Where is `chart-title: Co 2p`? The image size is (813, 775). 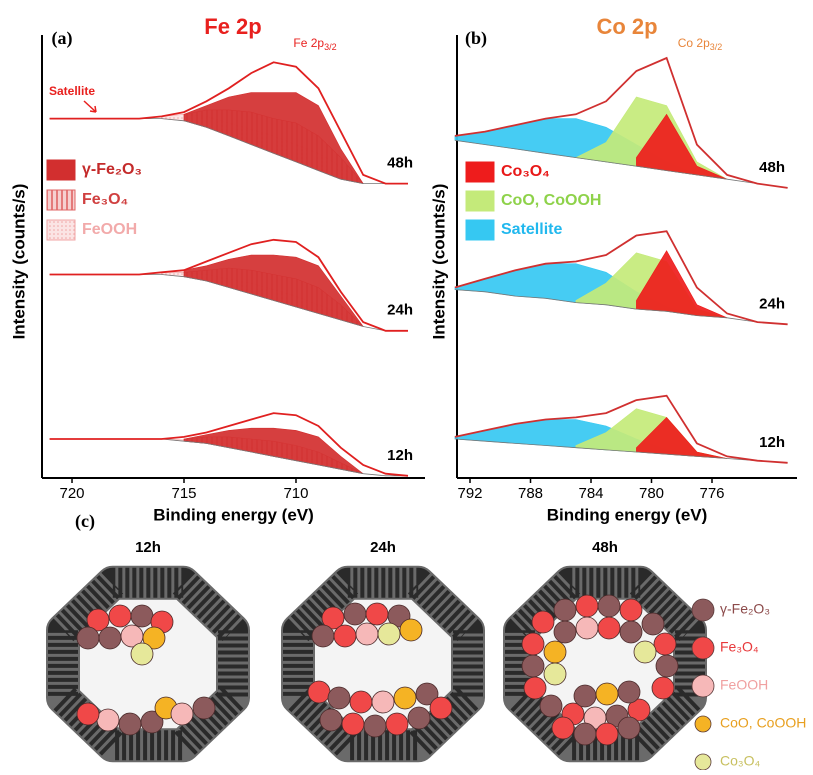 chart-title: Co 2p is located at coordinates (626, 26).